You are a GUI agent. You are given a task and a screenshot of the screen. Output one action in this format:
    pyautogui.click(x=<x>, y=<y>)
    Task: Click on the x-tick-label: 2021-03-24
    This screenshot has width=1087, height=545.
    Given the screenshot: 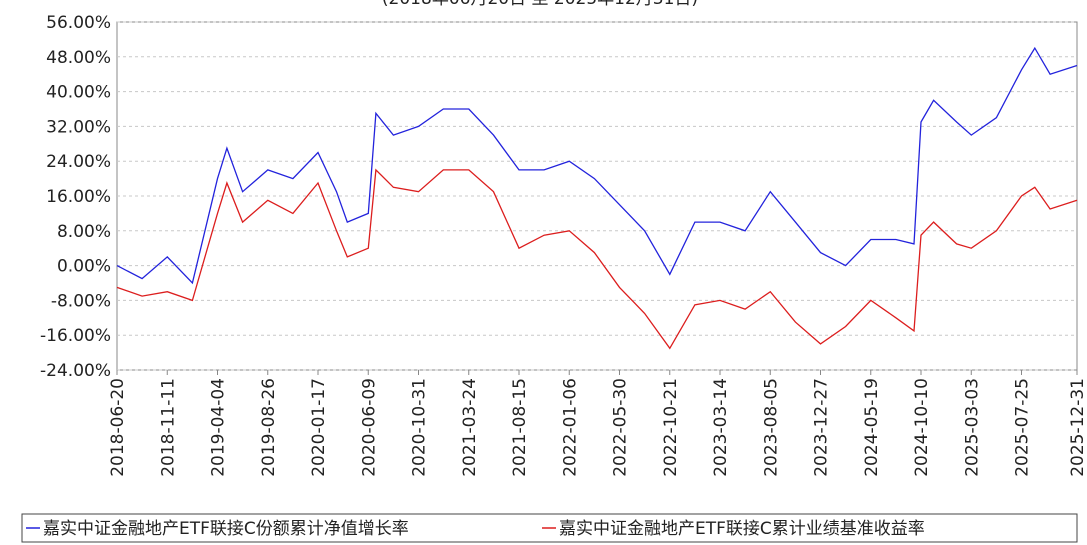 What is the action you would take?
    pyautogui.click(x=470, y=427)
    